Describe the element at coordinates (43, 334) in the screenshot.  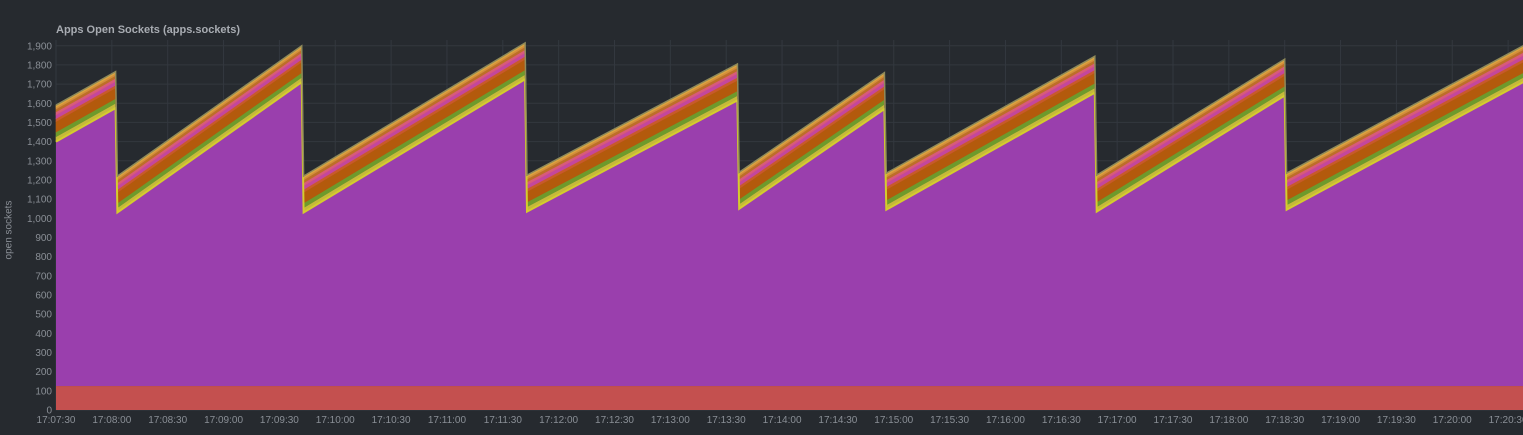
I see `y-tick-label: 400` at that location.